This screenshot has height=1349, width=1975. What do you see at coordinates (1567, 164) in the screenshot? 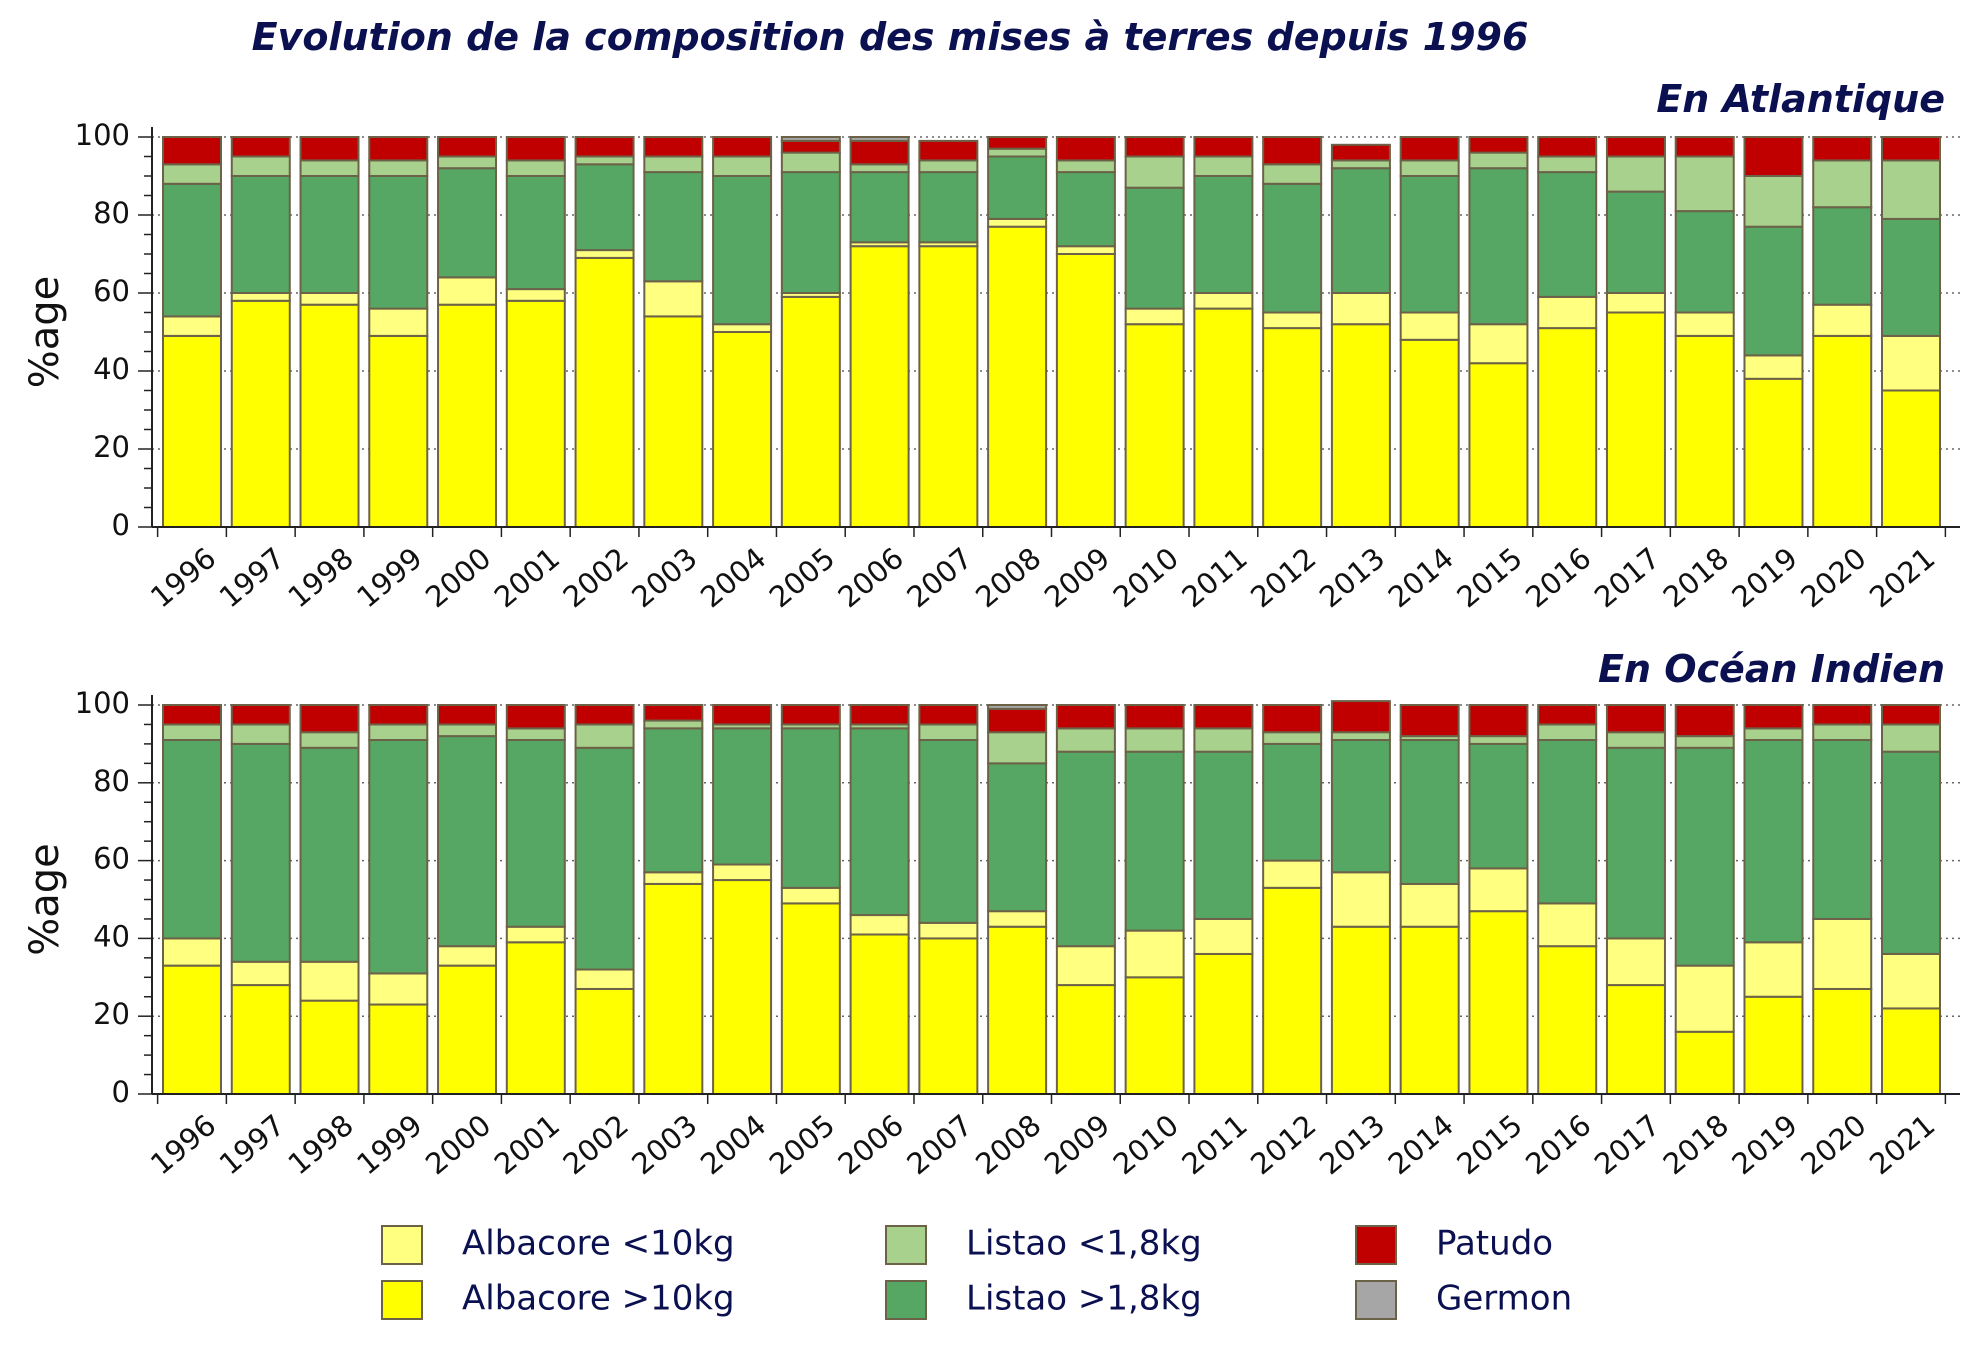
I see `bar-segment-listao-1-8kg-2016` at bounding box center [1567, 164].